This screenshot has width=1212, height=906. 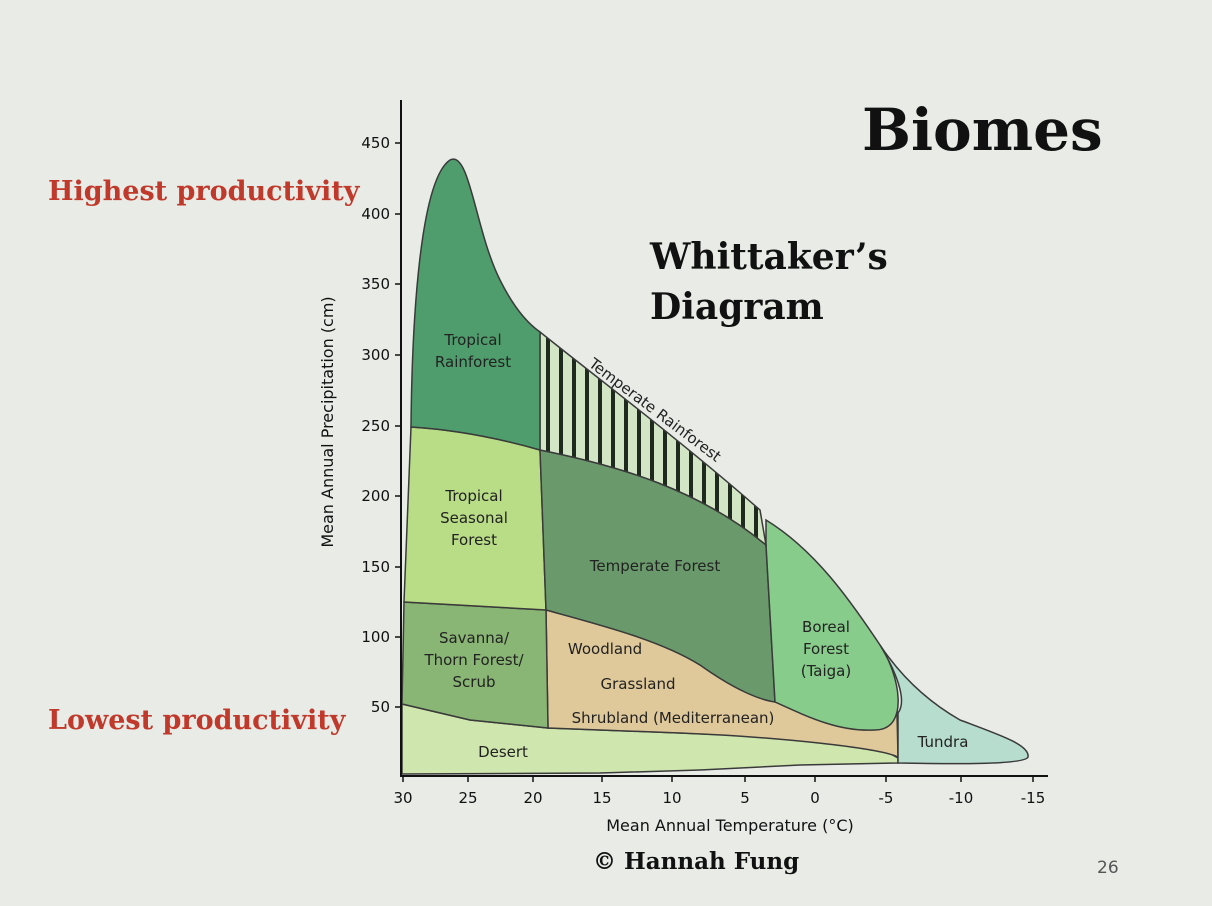 What do you see at coordinates (745, 798) in the screenshot?
I see `x-tick-label: 5` at bounding box center [745, 798].